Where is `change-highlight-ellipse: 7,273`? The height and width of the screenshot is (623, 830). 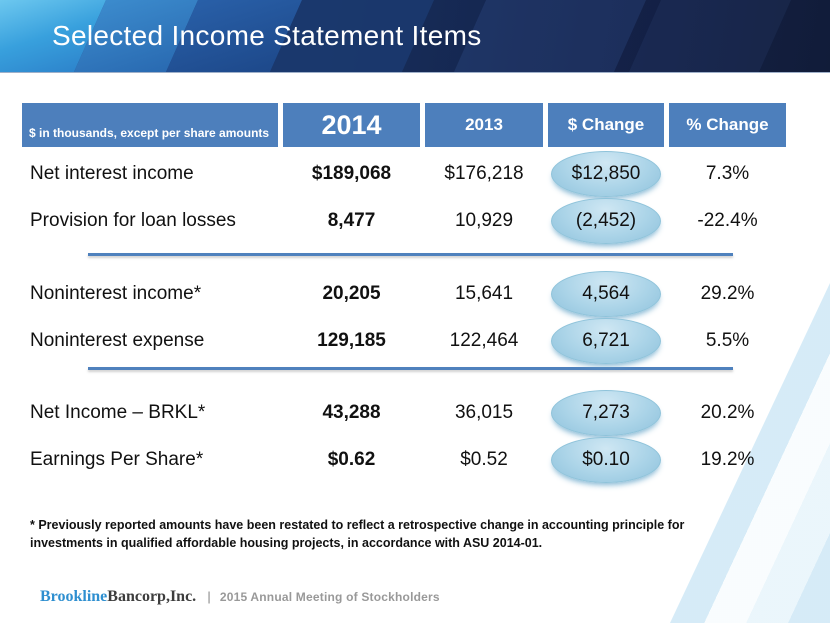
change-highlight-ellipse: 7,273 is located at coordinates (606, 412).